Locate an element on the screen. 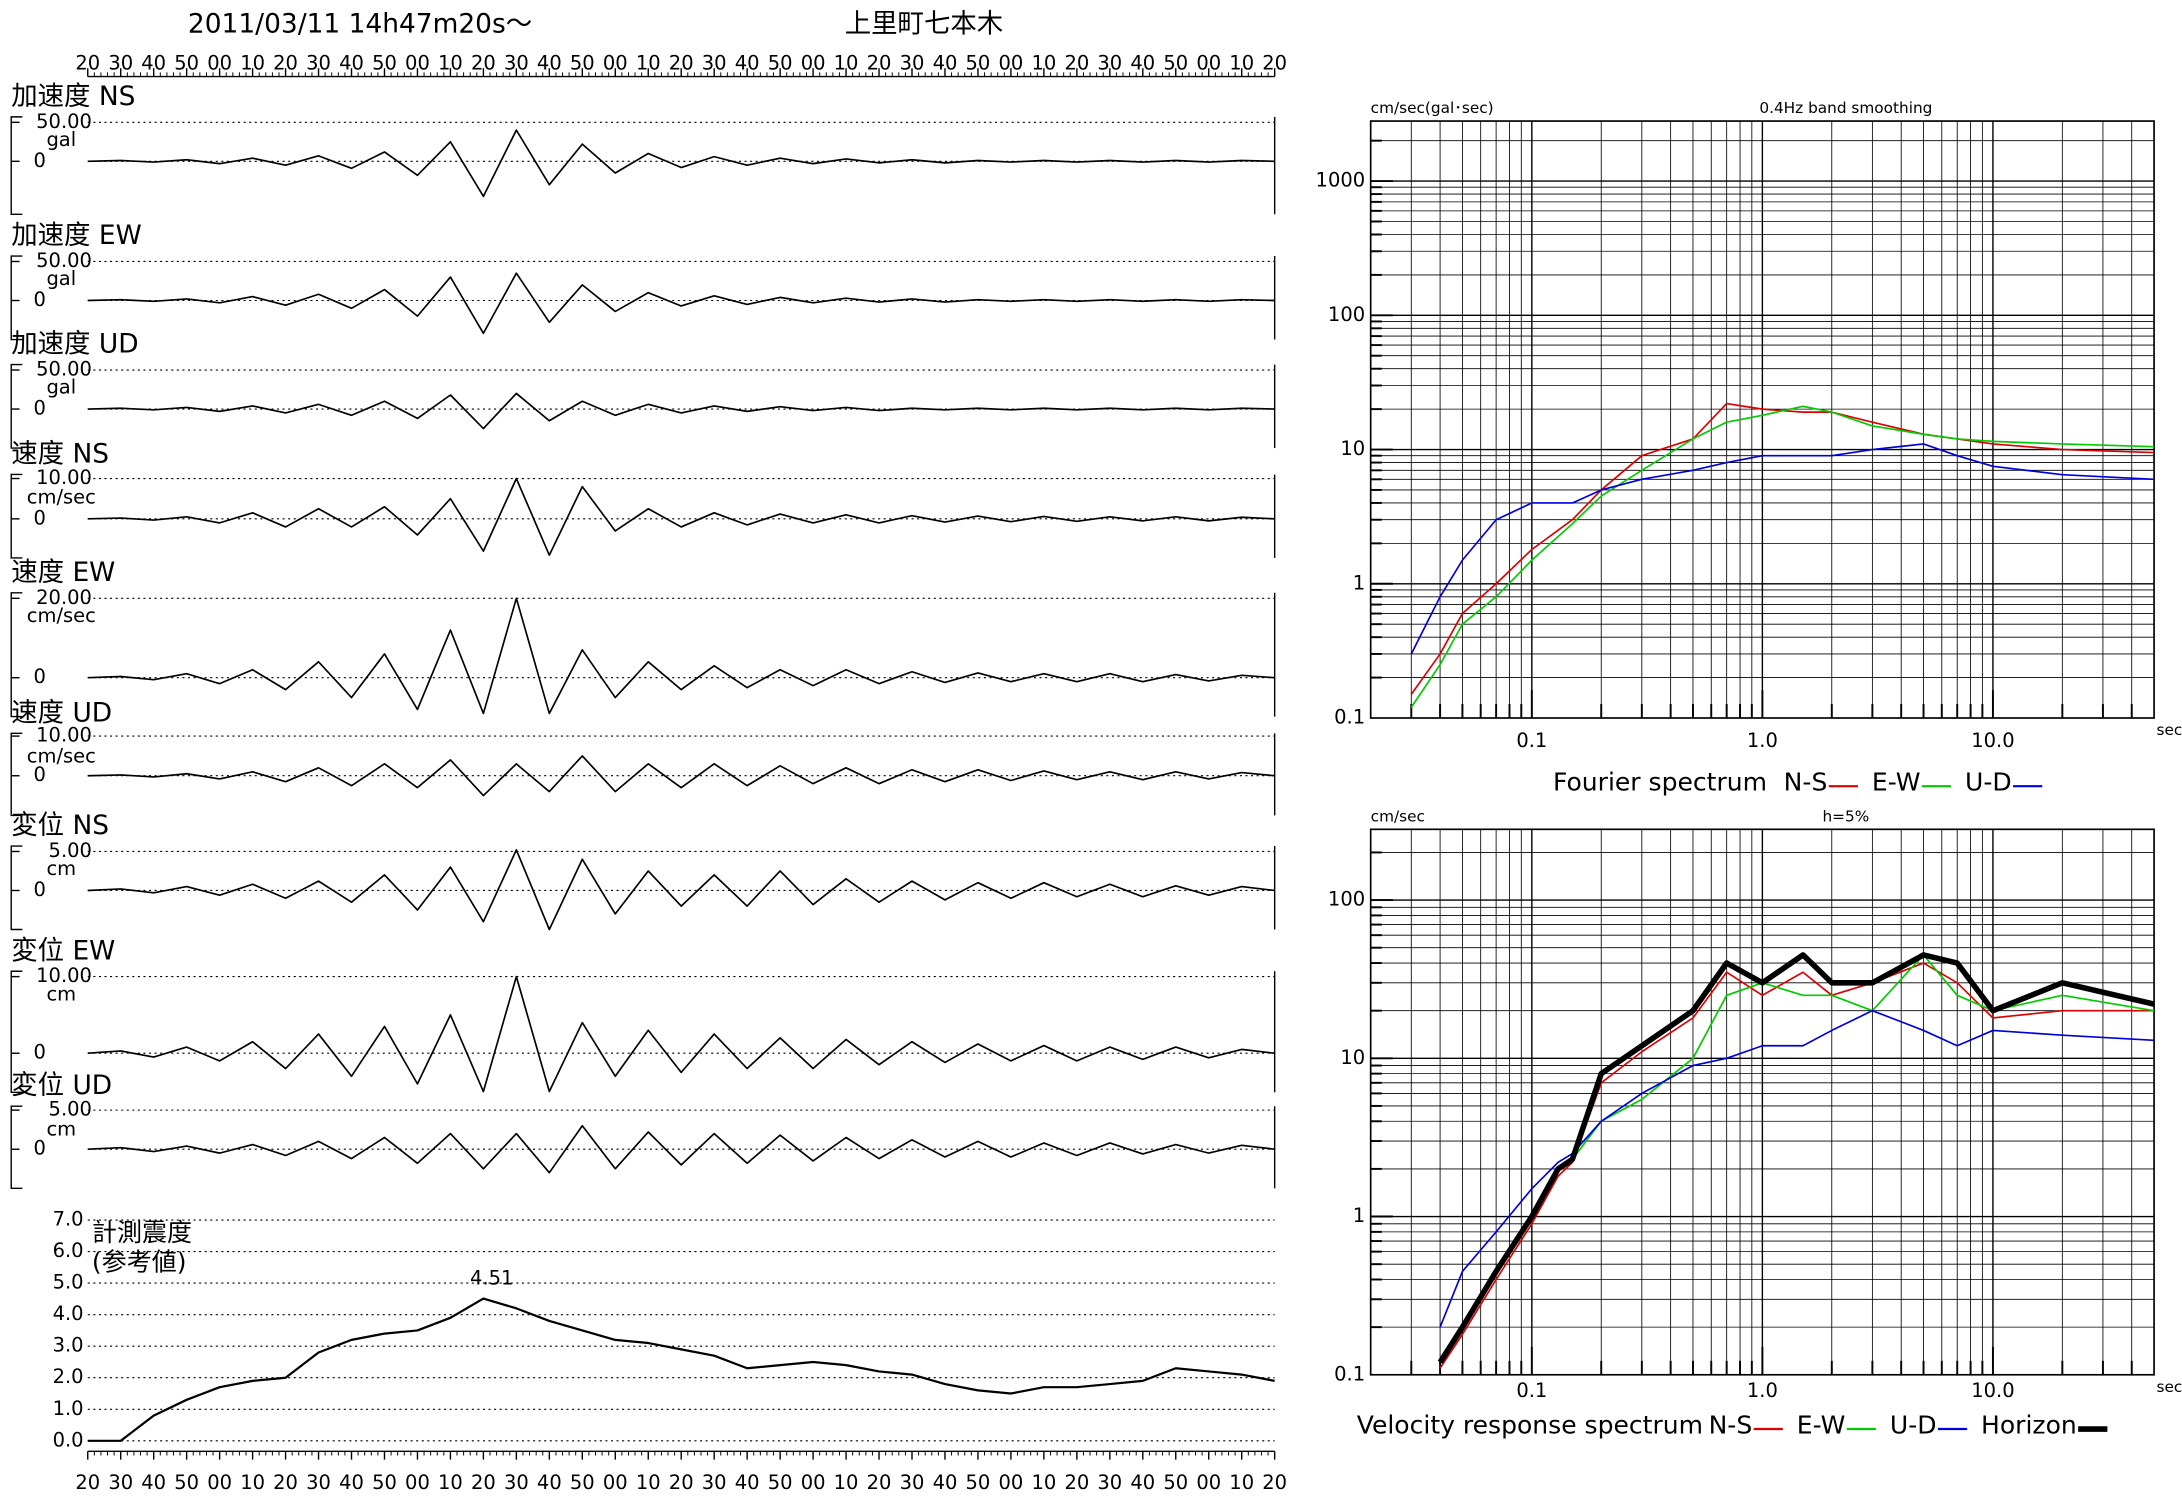 Image resolution: width=2182 pixels, height=1500 pixels. unit-label: gal is located at coordinates (61, 139).